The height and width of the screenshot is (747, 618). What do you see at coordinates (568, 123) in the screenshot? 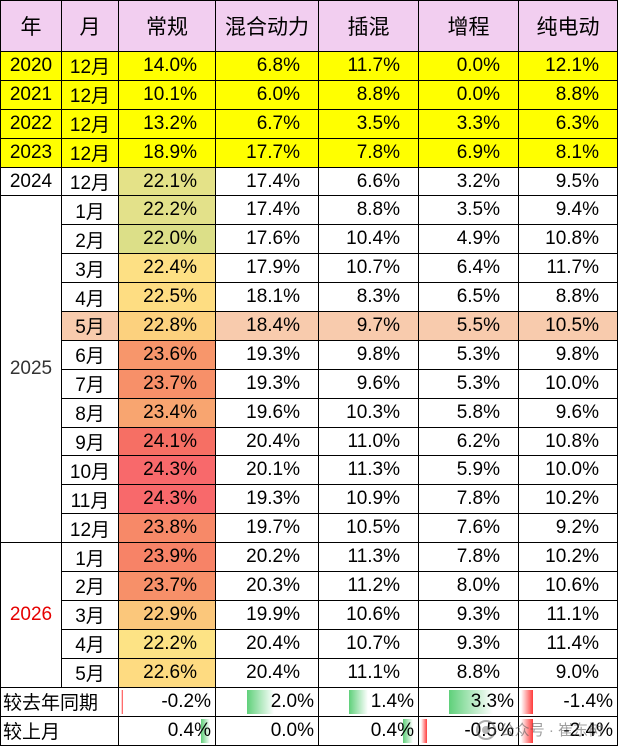
I see `value-cell: 6.3%` at bounding box center [568, 123].